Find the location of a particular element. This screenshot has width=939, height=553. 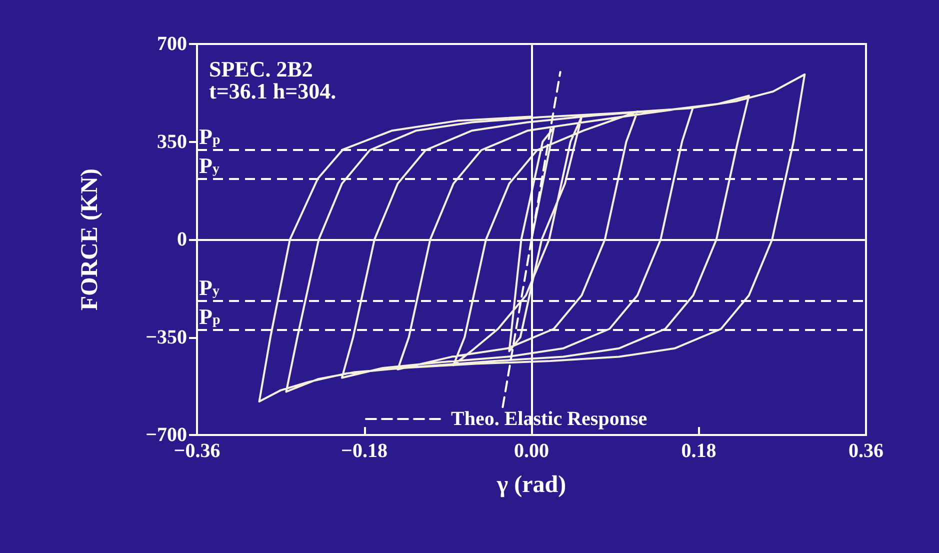

y-tick-label: 350 is located at coordinates (172, 141).